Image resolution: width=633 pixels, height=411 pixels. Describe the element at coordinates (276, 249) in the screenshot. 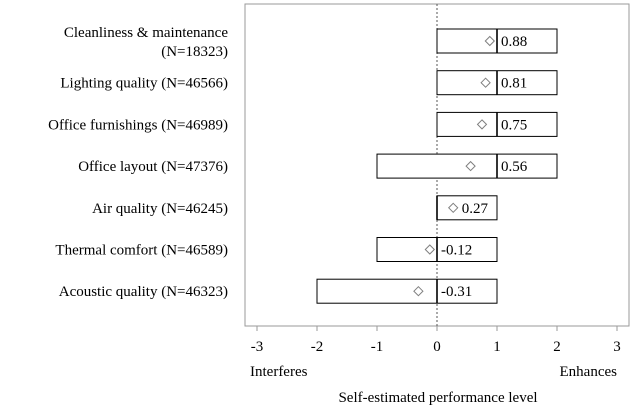

I see `row-5: Thermal comfort (N=46589) -0.12` at that location.